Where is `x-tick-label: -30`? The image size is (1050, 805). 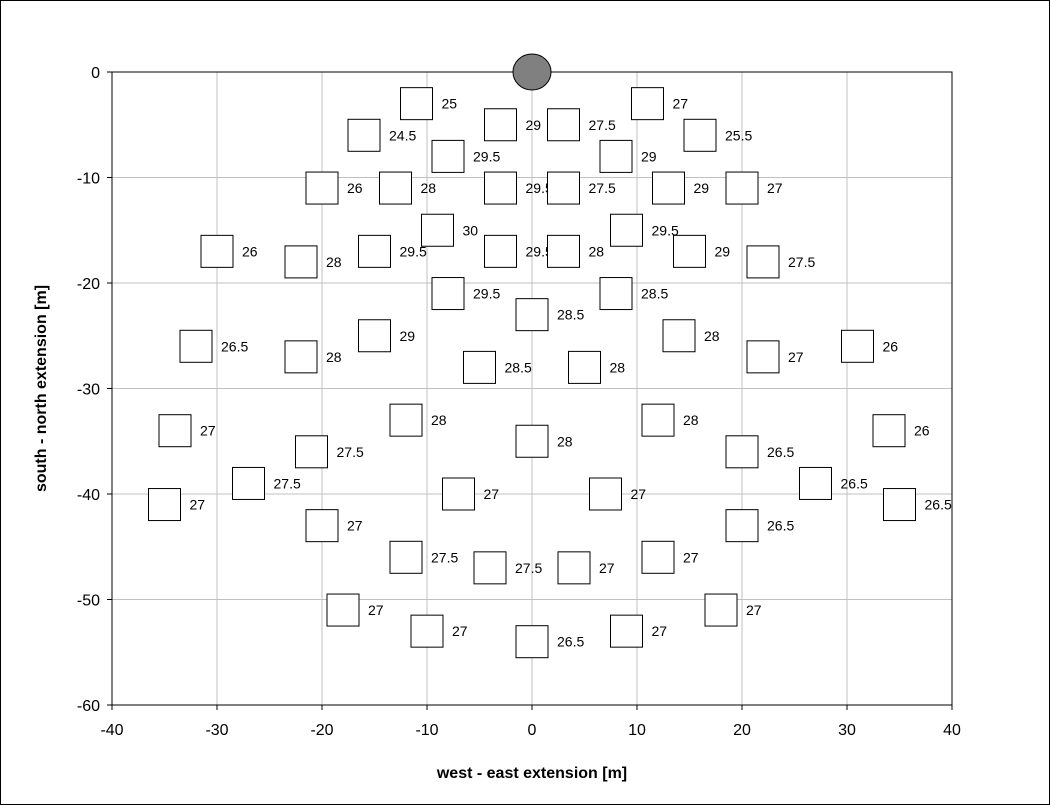 x-tick-label: -30 is located at coordinates (216, 730).